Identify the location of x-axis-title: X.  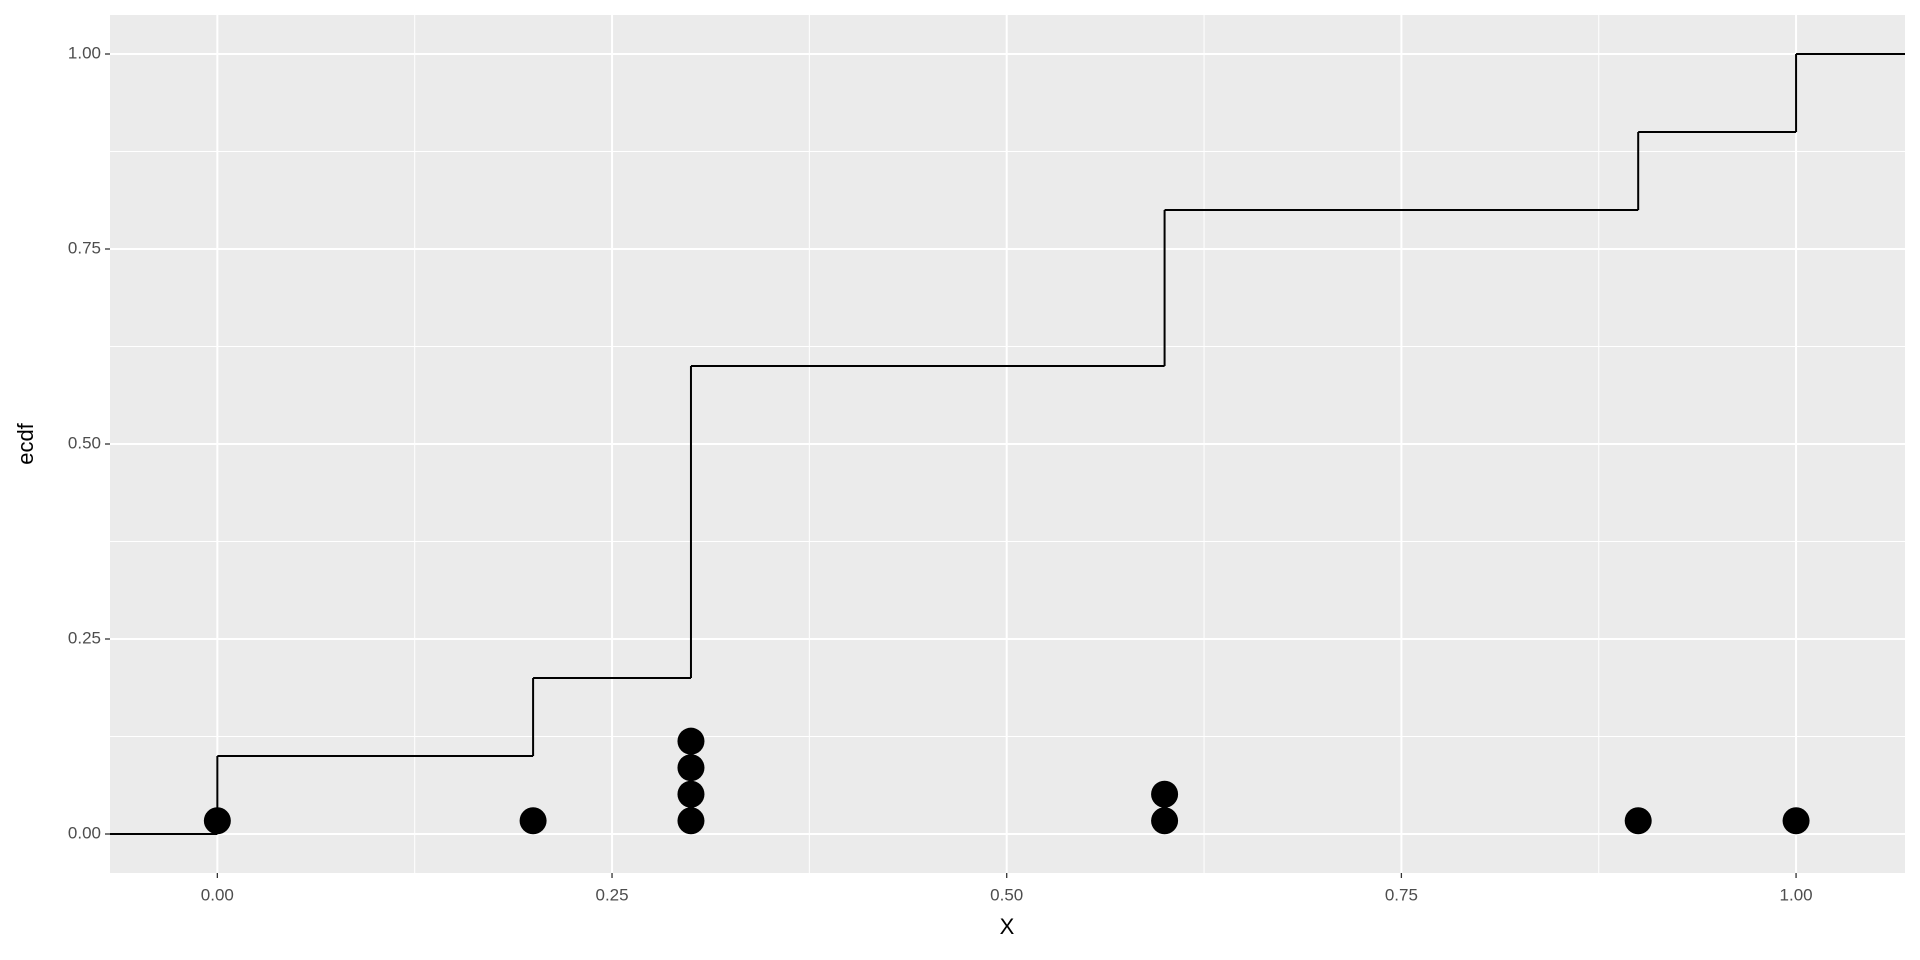
(1007, 926).